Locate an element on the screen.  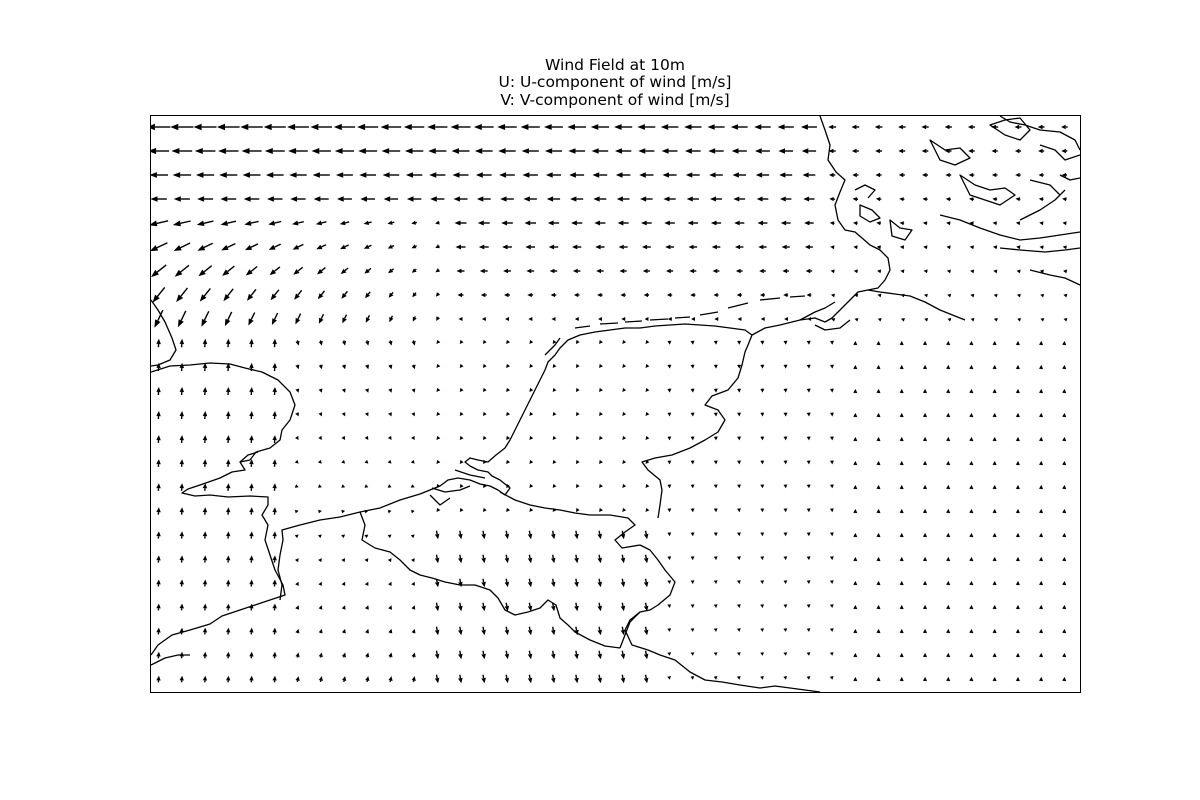
nl-belgium-border is located at coordinates (570, 520).